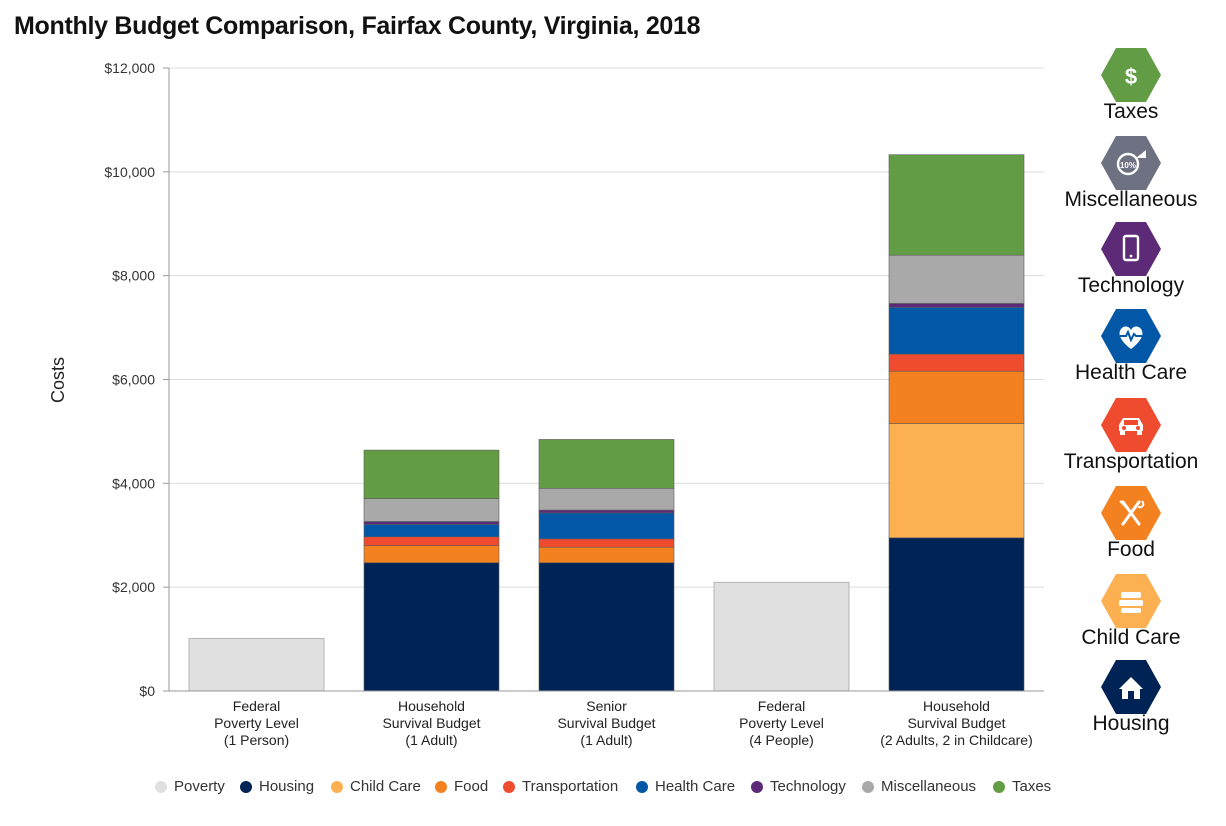 The height and width of the screenshot is (826, 1226). I want to click on x-tick-label: Senior Survival Budget (1 Adult), so click(606, 723).